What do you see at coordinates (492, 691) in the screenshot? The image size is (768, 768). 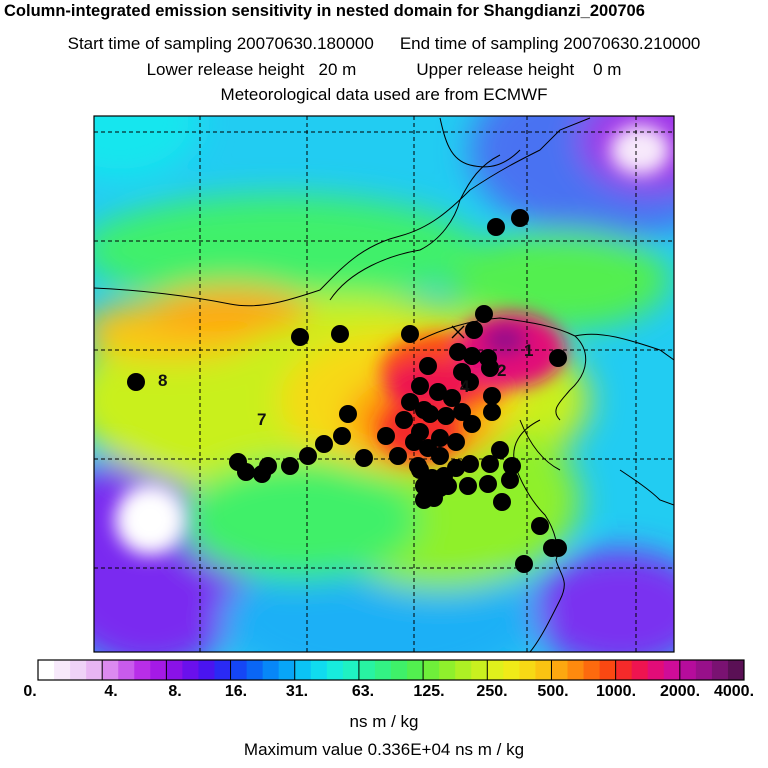 I see `colorbar-tick-label: 250.` at bounding box center [492, 691].